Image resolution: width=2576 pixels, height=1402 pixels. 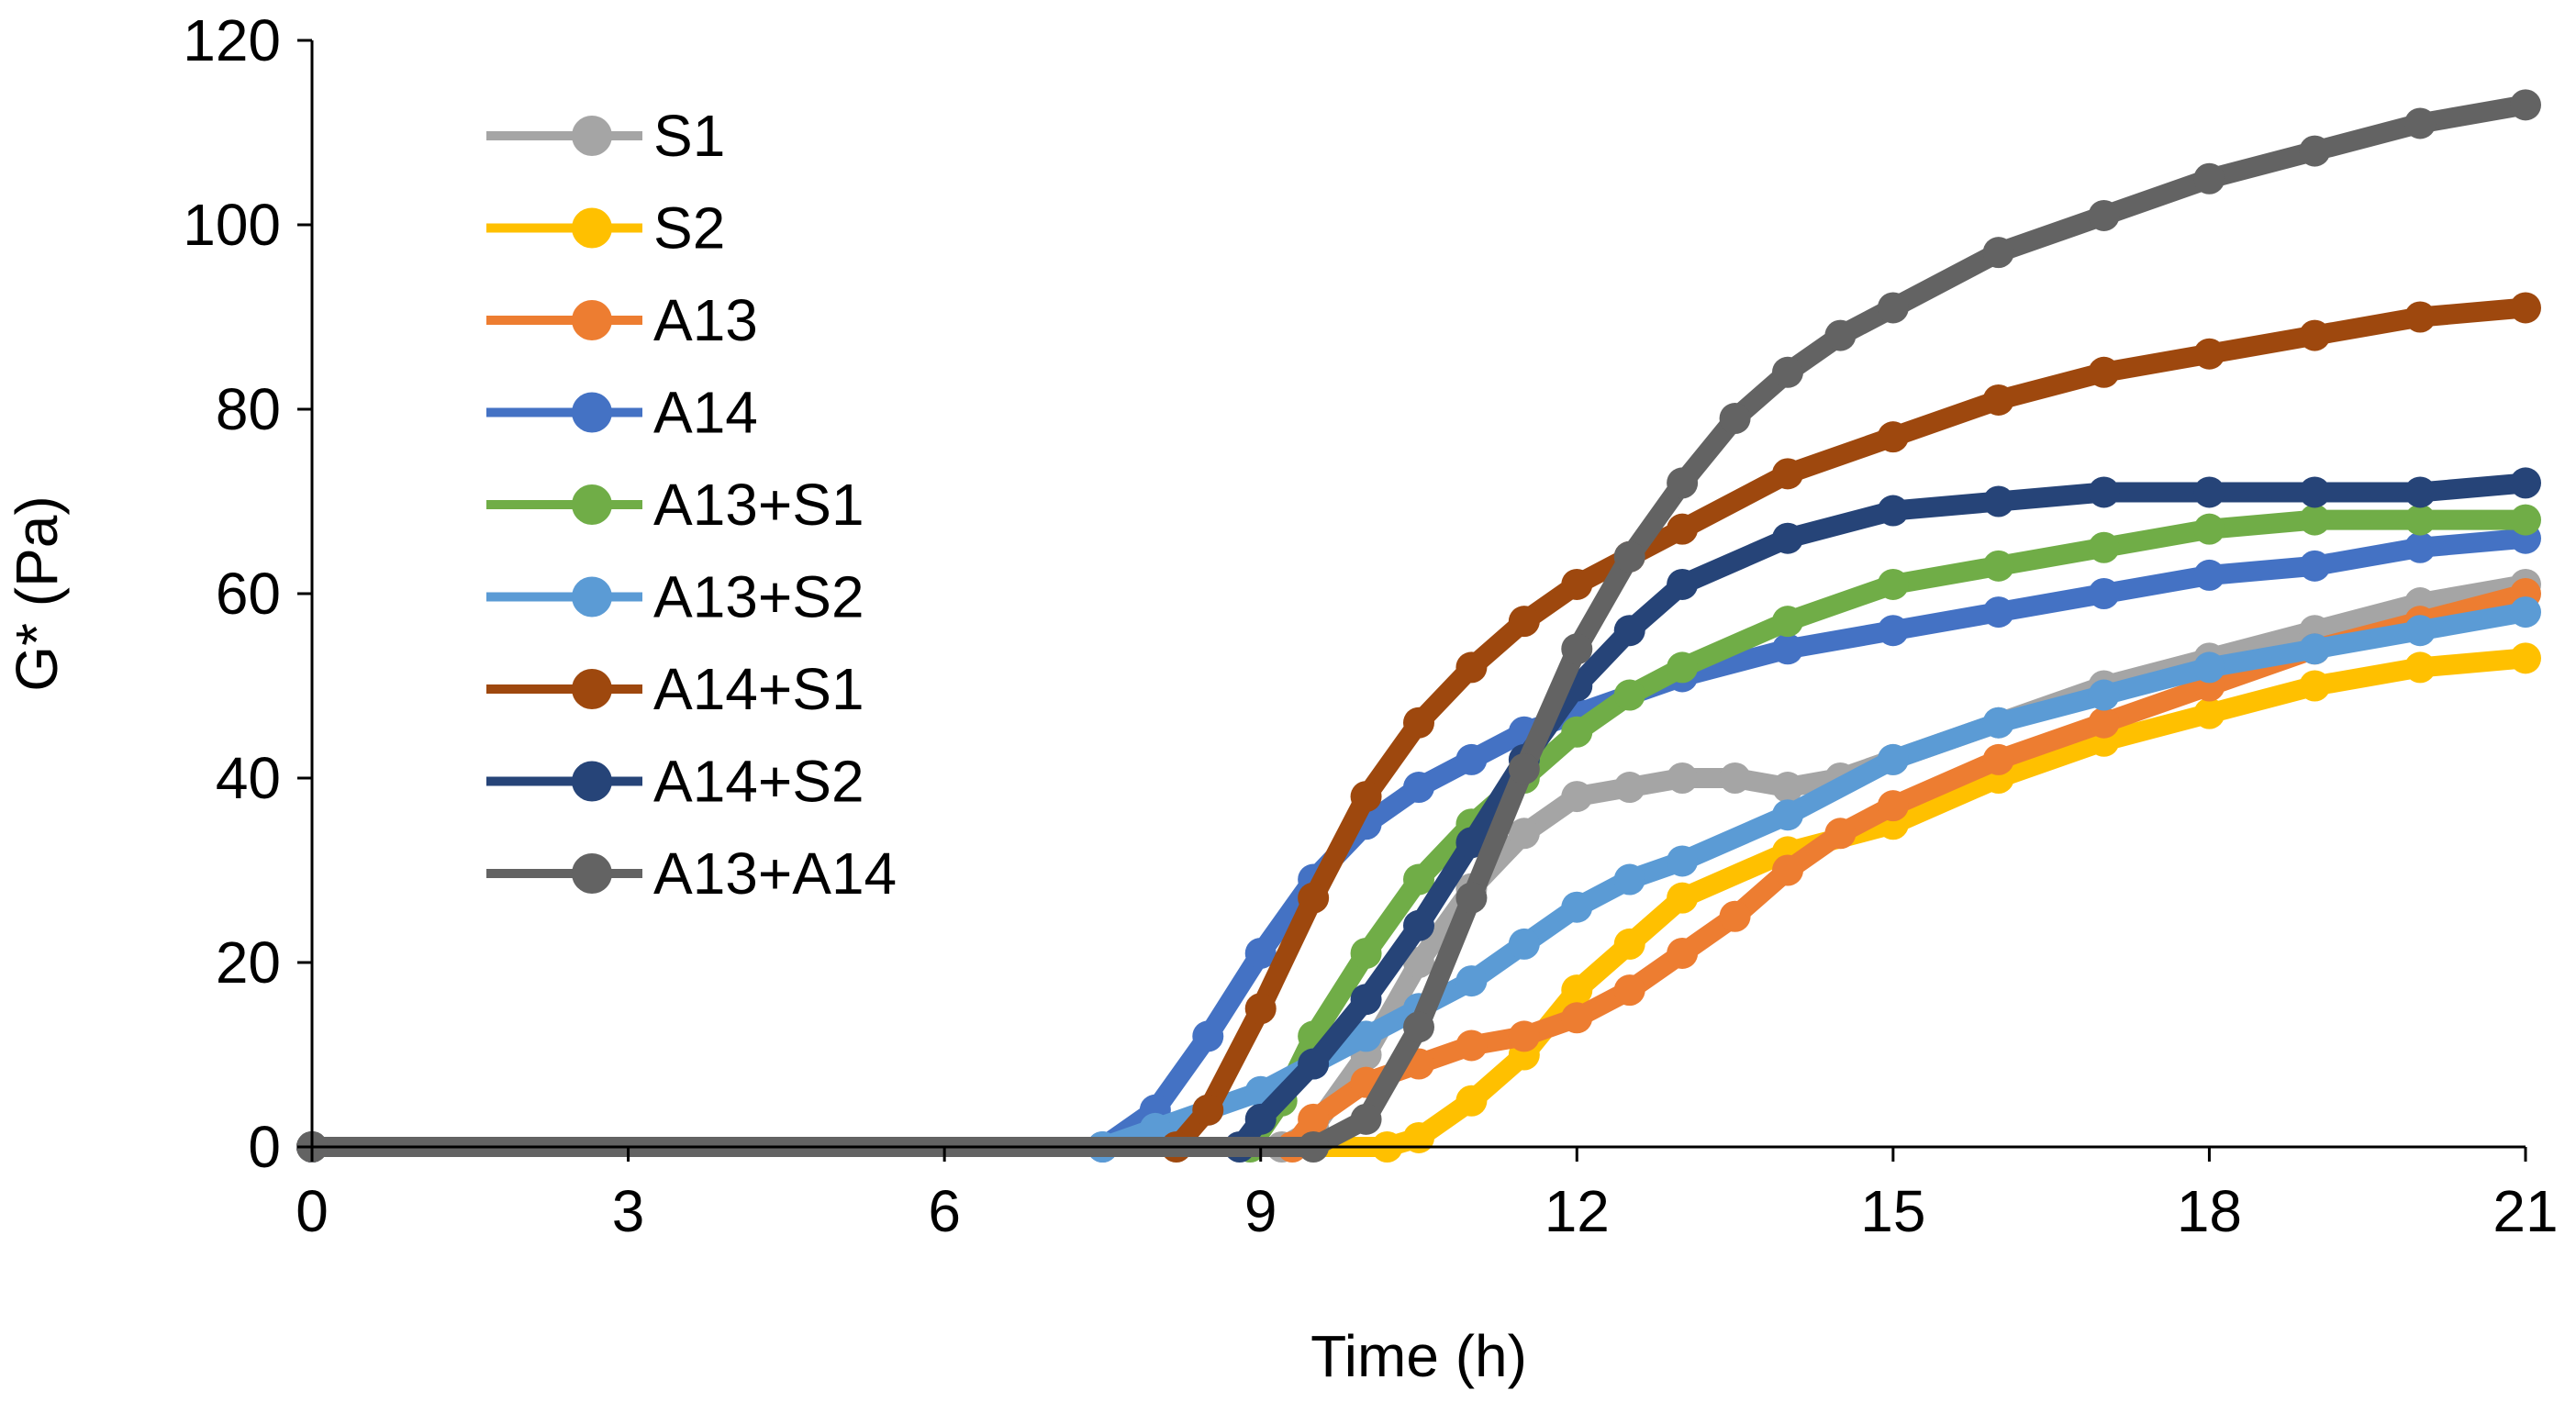 I want to click on x-tick-label: 0, so click(x=312, y=1211).